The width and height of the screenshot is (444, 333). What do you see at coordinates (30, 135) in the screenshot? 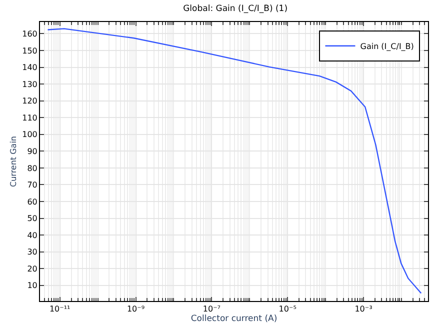
I see `y-tick-label: 100` at bounding box center [30, 135].